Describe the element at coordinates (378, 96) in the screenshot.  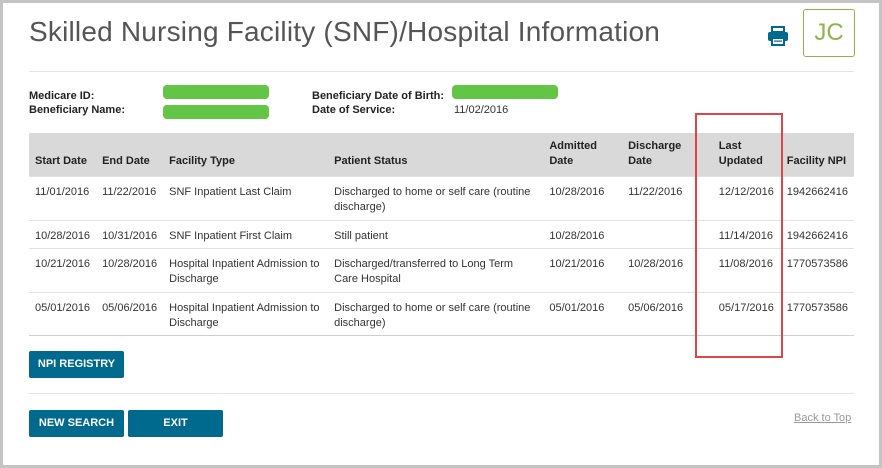
I see `dob-label: Beneficiary Date of Birth:` at that location.